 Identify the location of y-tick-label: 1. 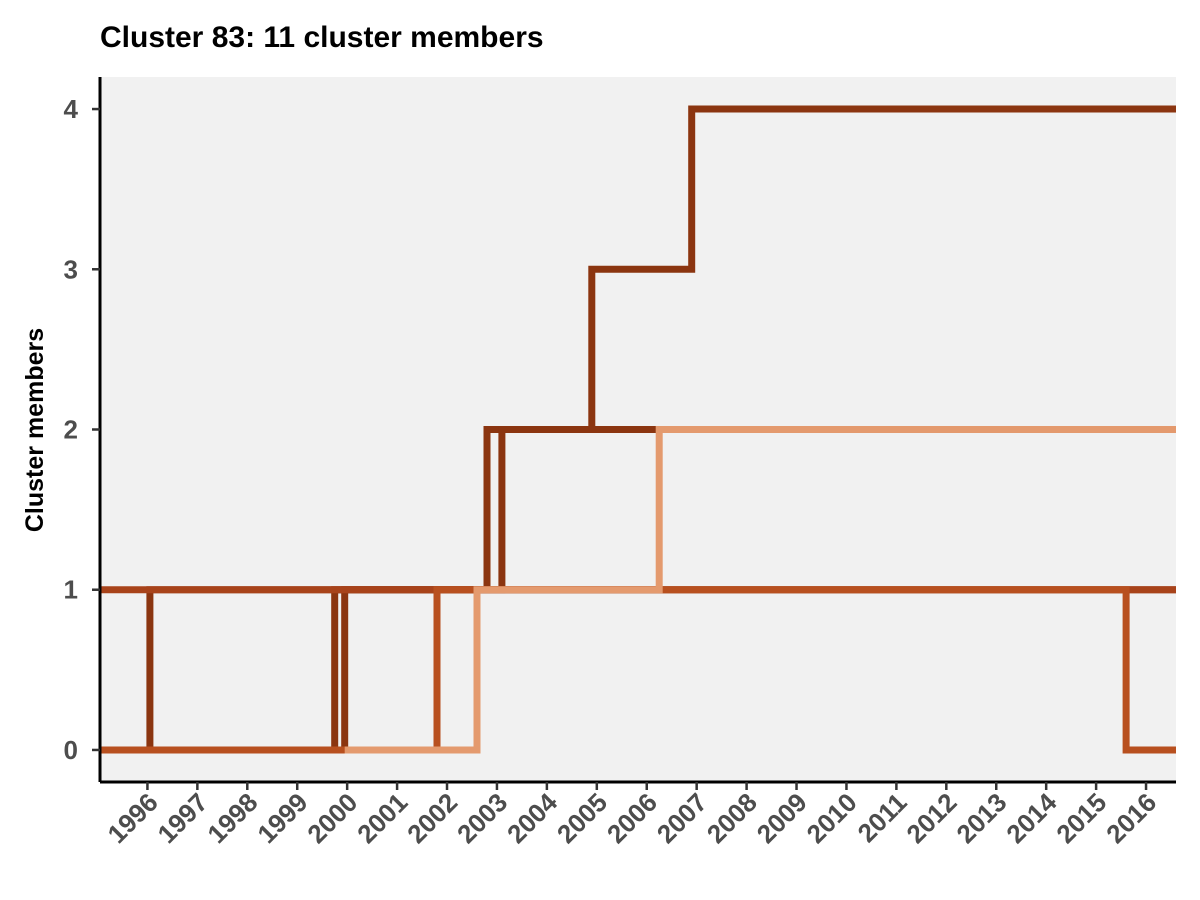
(71, 590).